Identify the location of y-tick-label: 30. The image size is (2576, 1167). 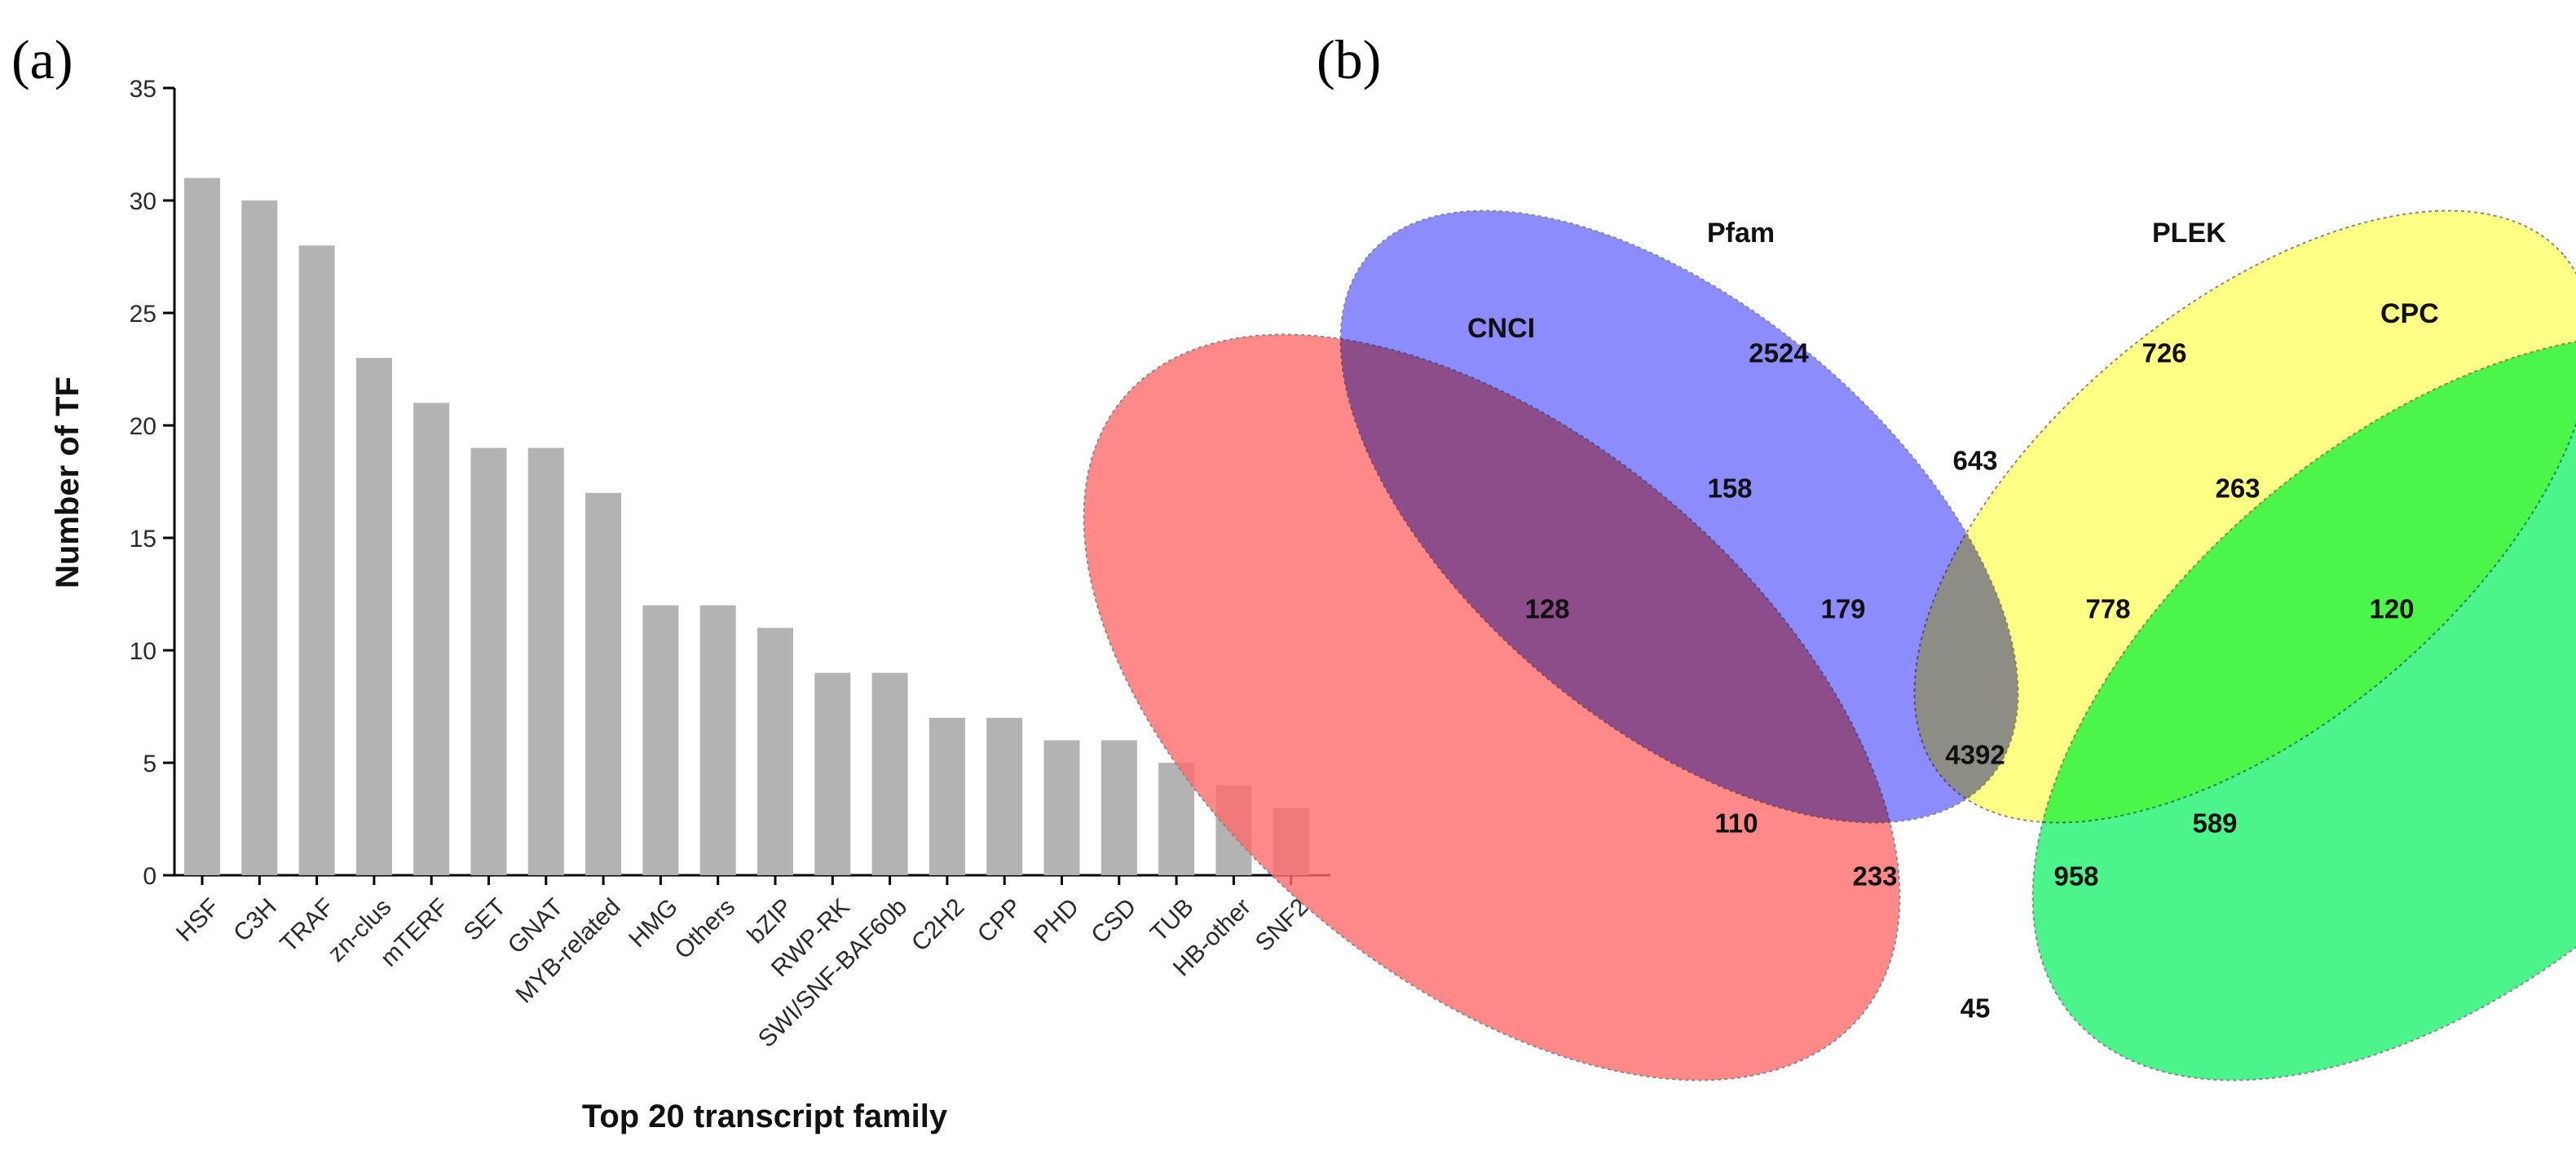
(143, 202).